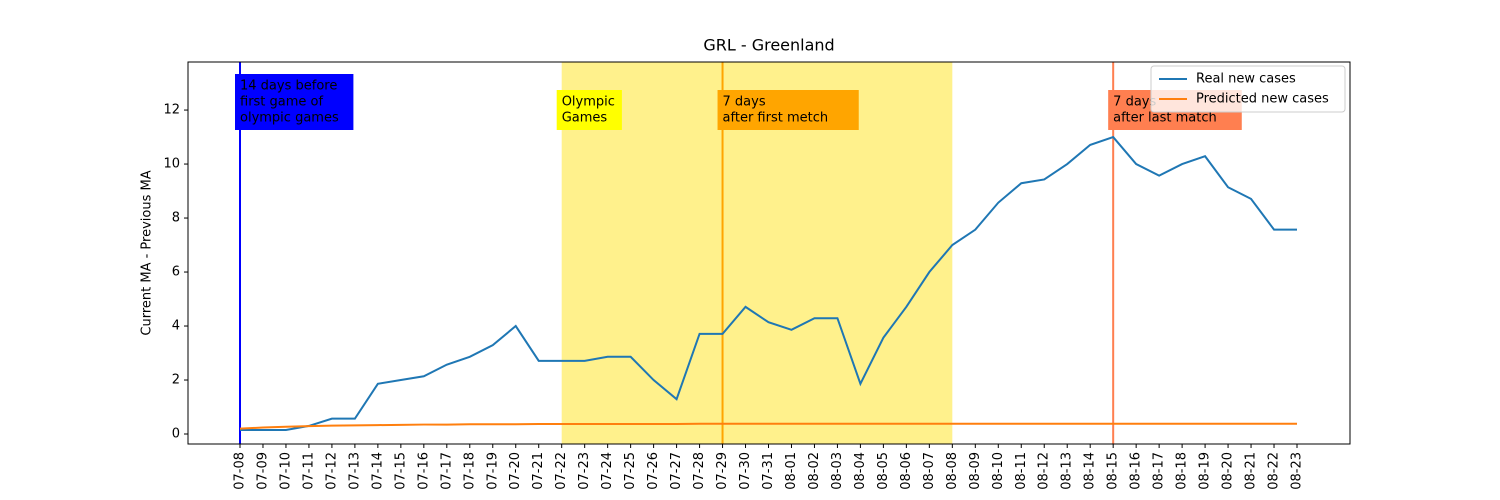 Image resolution: width=1500 pixels, height=500 pixels. What do you see at coordinates (1165, 118) in the screenshot?
I see `annotation-text: after last match` at bounding box center [1165, 118].